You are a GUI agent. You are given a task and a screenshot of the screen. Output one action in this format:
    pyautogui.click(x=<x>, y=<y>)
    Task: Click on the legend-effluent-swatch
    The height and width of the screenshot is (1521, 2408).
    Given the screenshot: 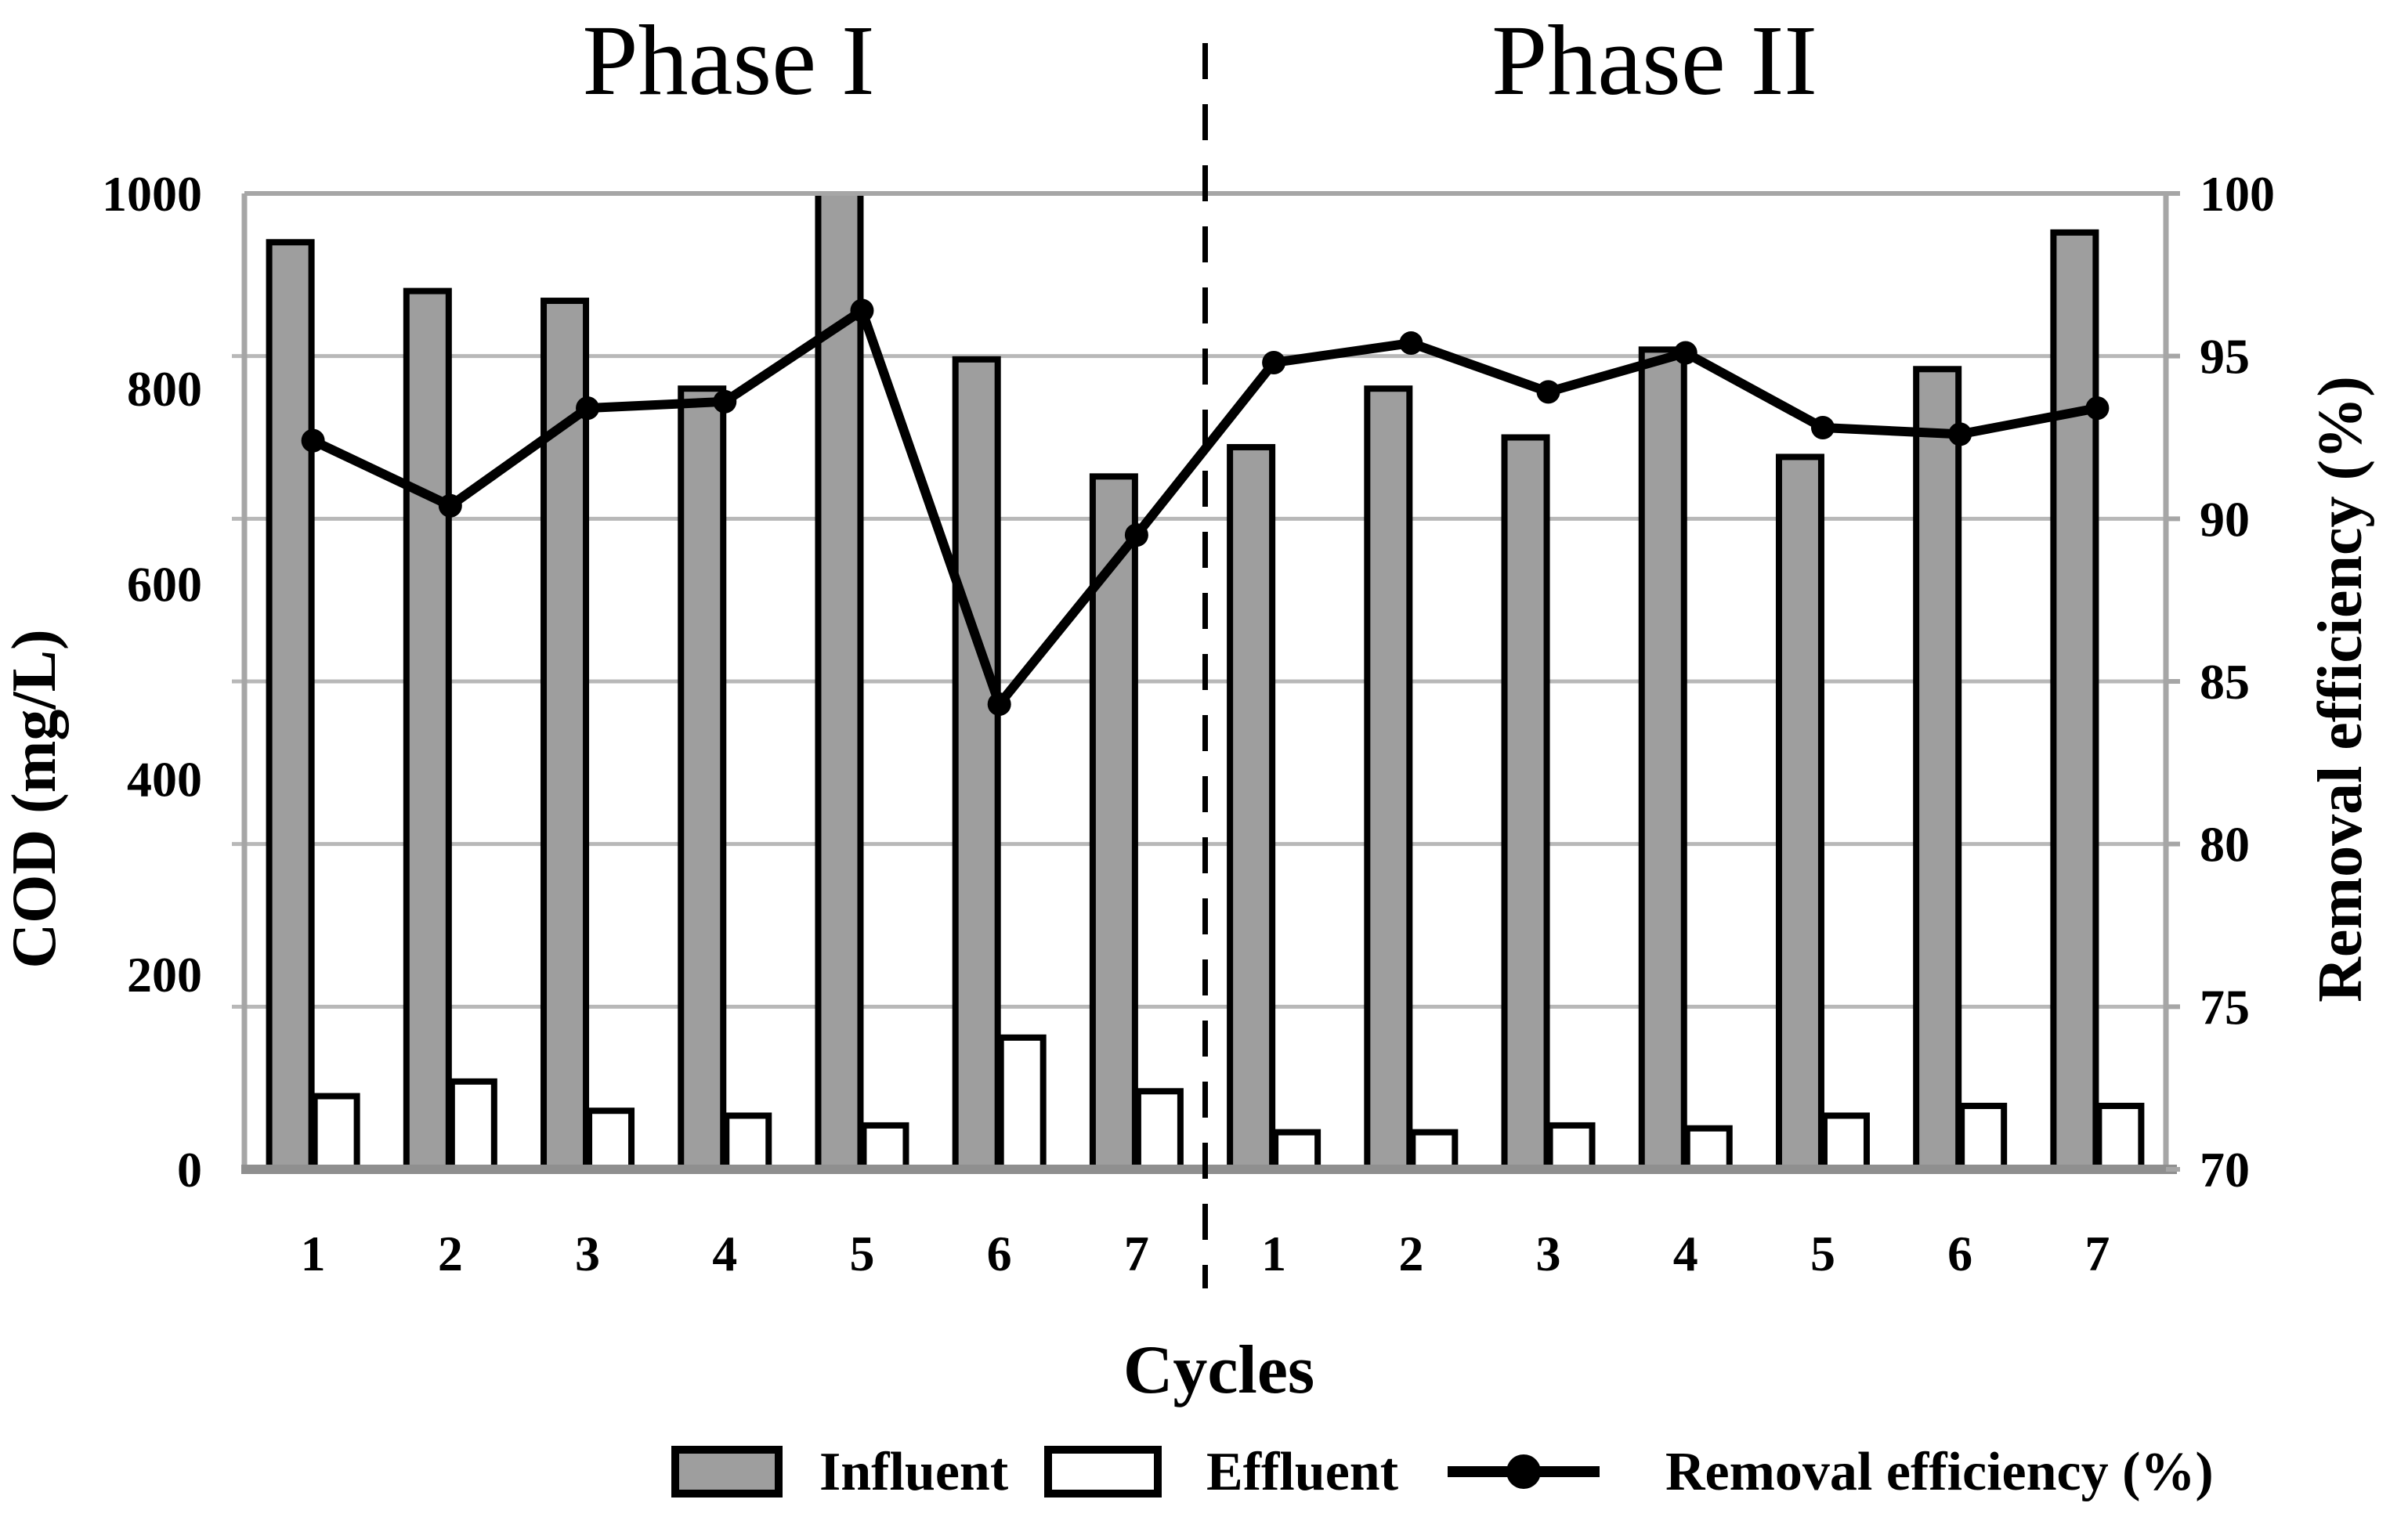 What is the action you would take?
    pyautogui.click(x=1103, y=1472)
    